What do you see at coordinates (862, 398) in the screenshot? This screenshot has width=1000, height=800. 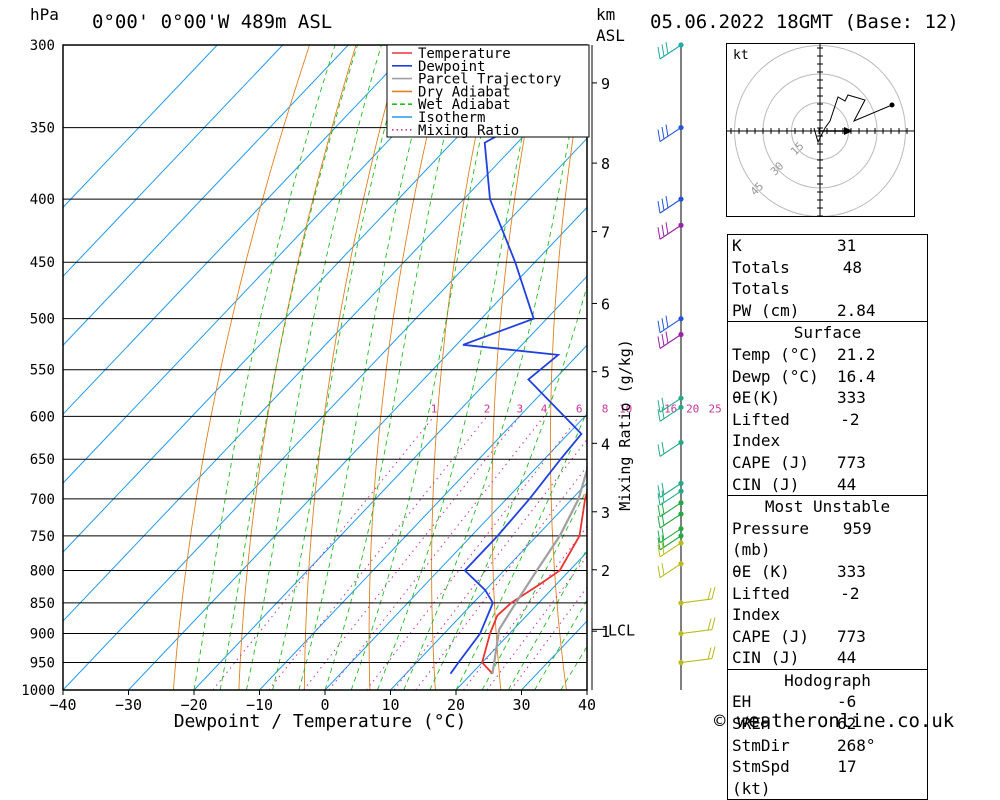 I see `surface-value: 333` at bounding box center [862, 398].